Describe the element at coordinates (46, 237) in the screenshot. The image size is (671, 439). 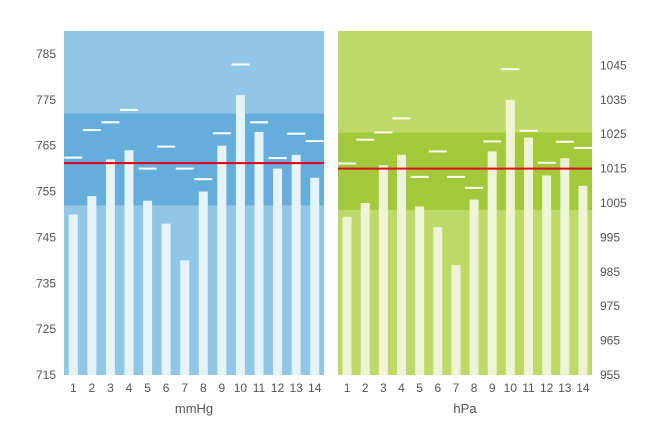
I see `y-tick-label: 745` at that location.